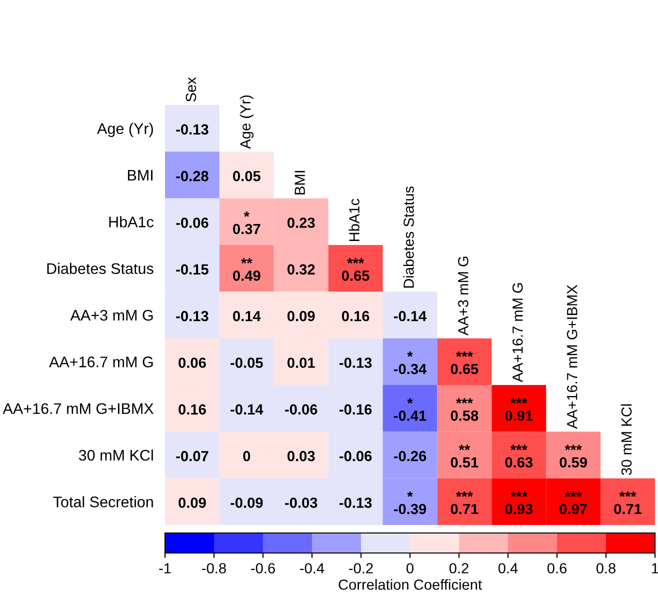 Image resolution: width=658 pixels, height=603 pixels. What do you see at coordinates (410, 409) in the screenshot?
I see `data-label: * -0.41` at bounding box center [410, 409].